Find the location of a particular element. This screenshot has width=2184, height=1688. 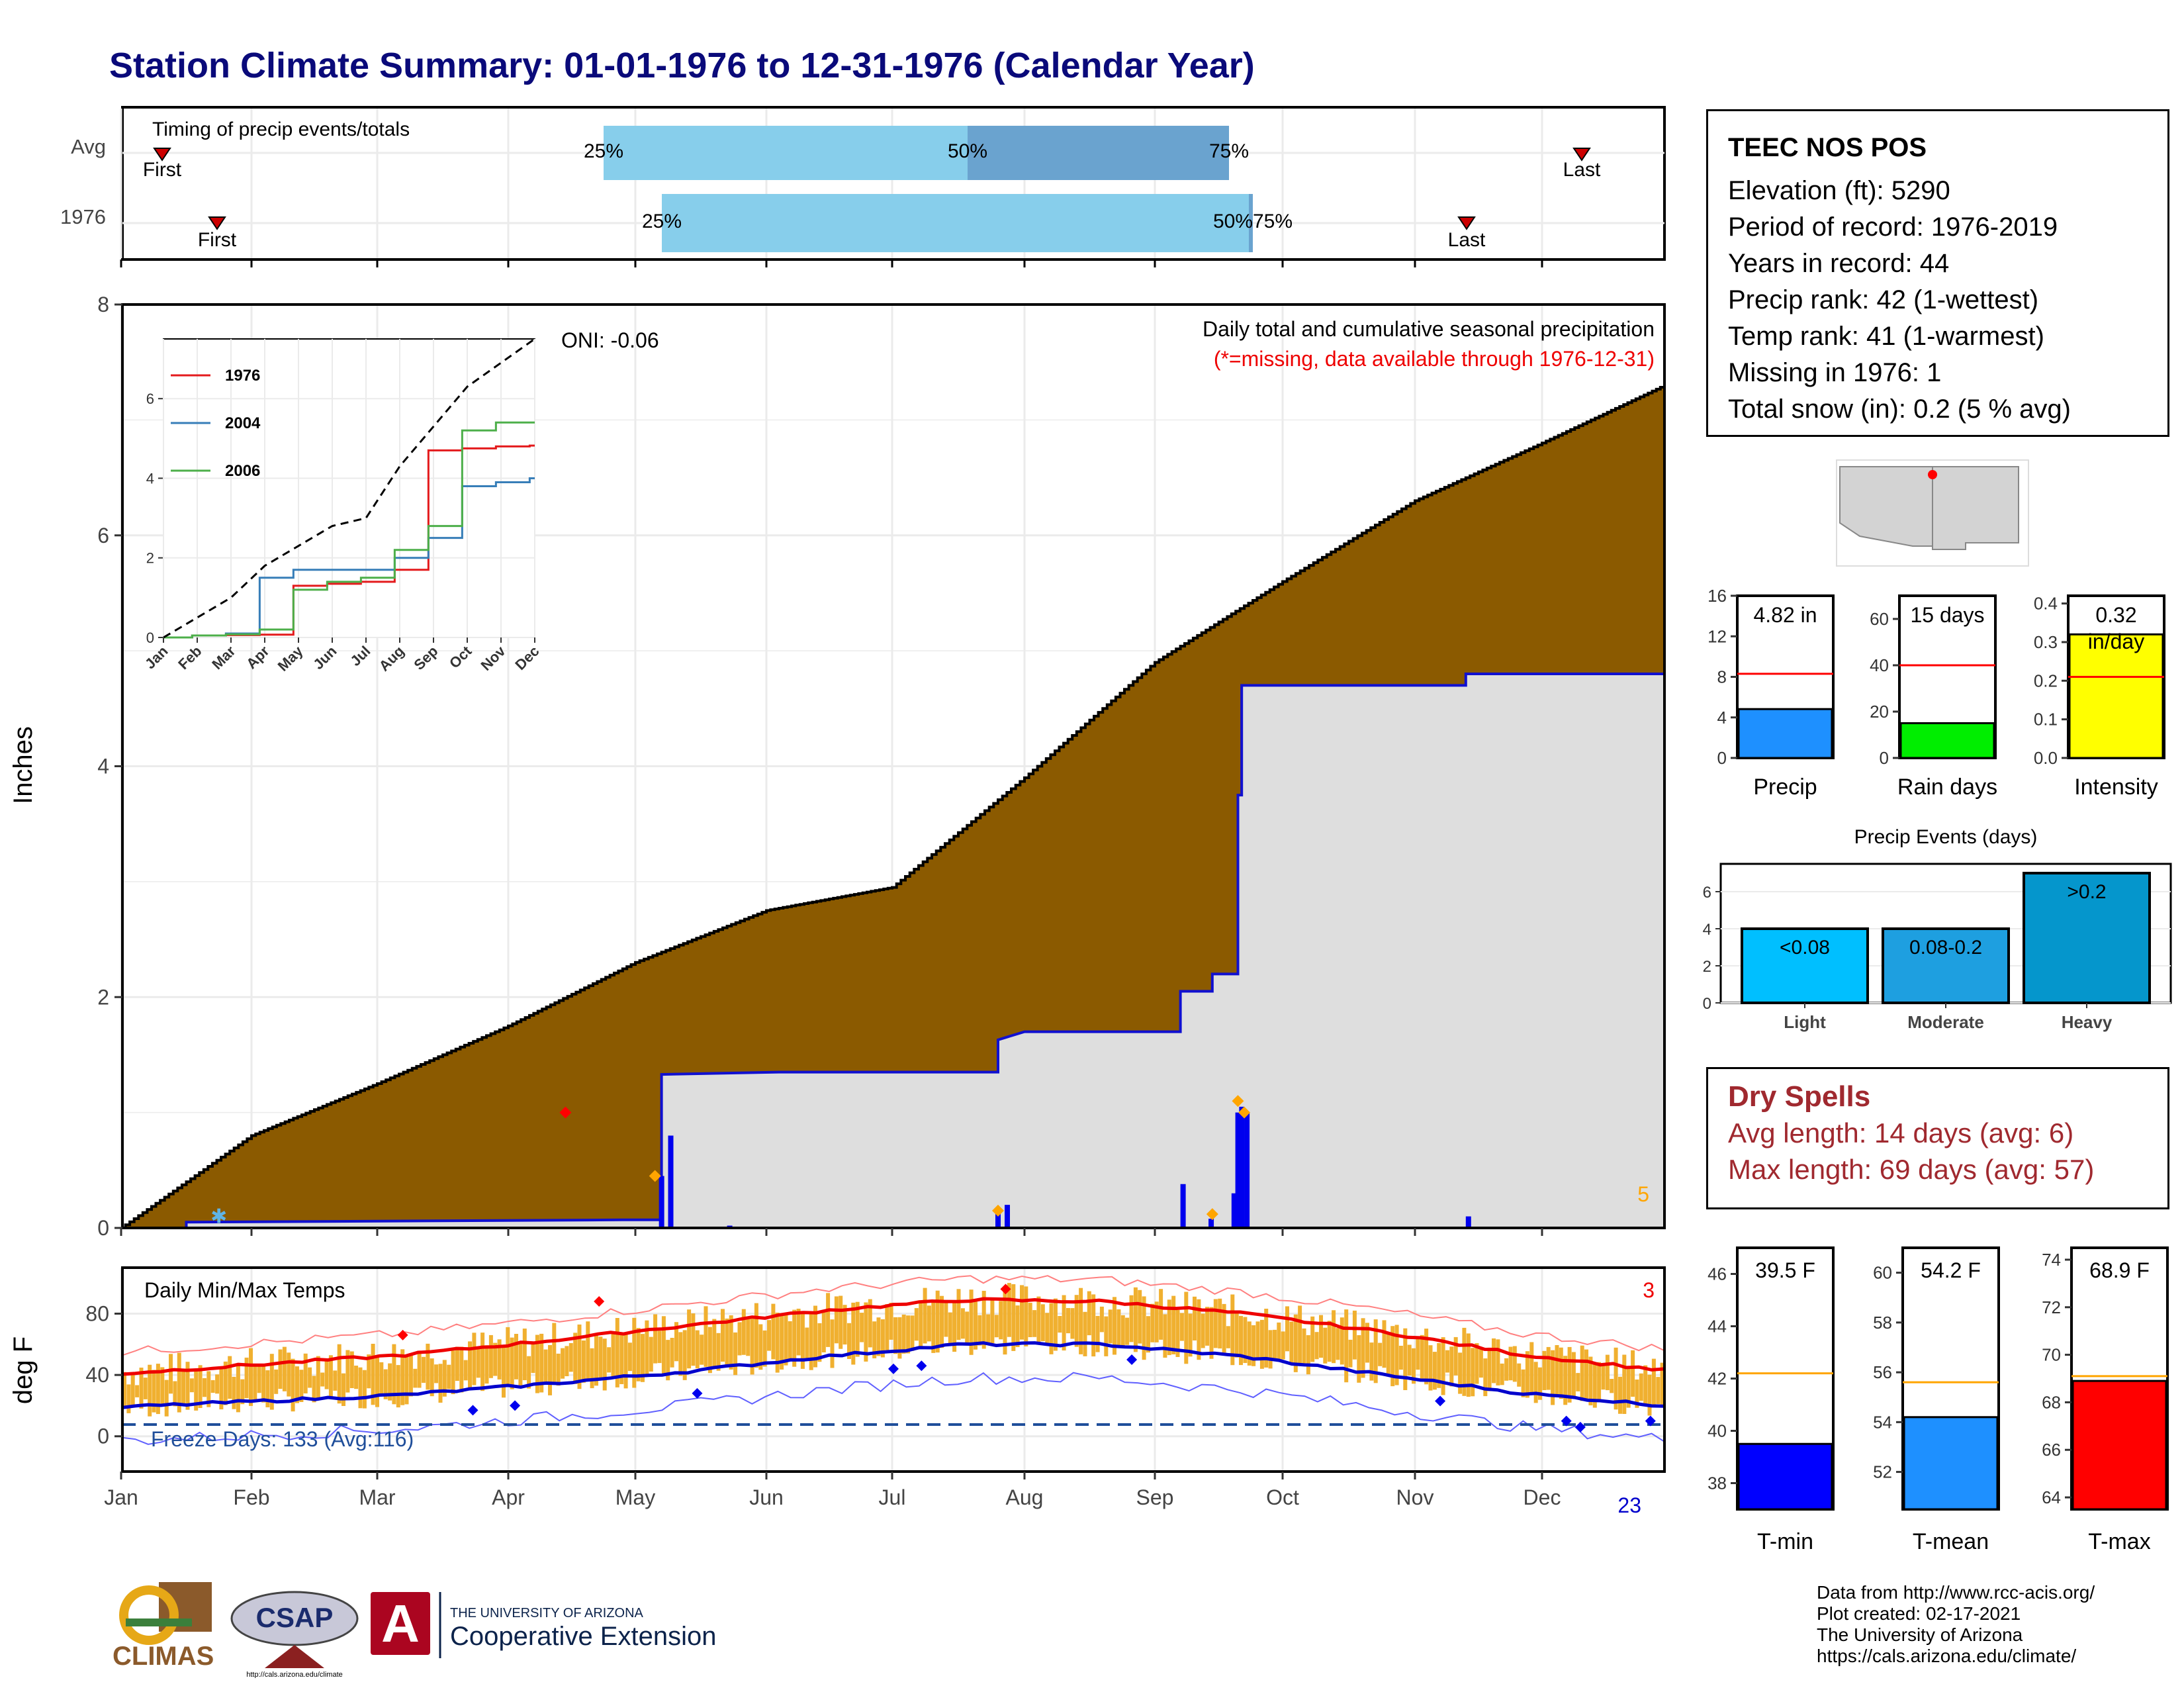

first-marker-1976 is located at coordinates (217, 223).